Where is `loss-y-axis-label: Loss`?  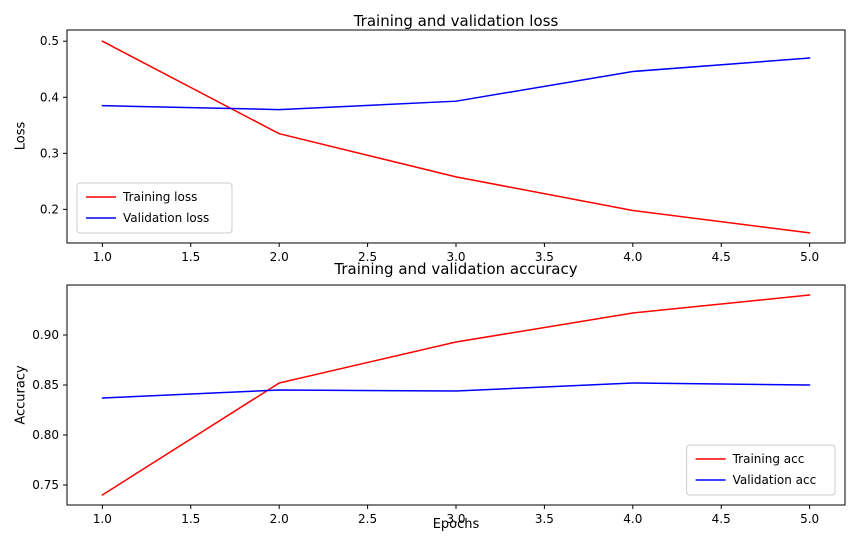 loss-y-axis-label: Loss is located at coordinates (21, 136).